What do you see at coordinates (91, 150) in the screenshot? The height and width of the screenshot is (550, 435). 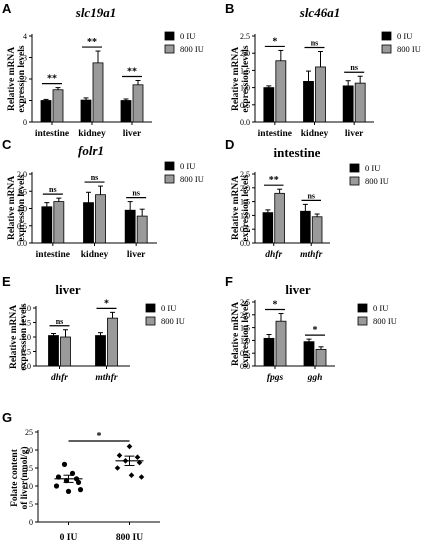 I see `panel-title: folr1` at bounding box center [91, 150].